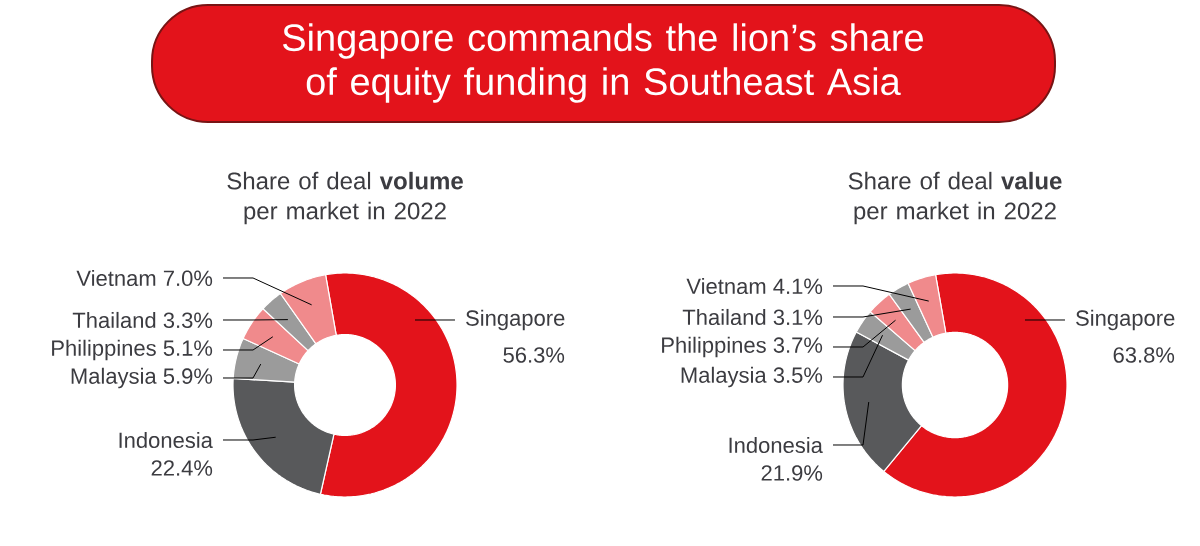  I want to click on data-label: 56.3%, so click(534, 355).